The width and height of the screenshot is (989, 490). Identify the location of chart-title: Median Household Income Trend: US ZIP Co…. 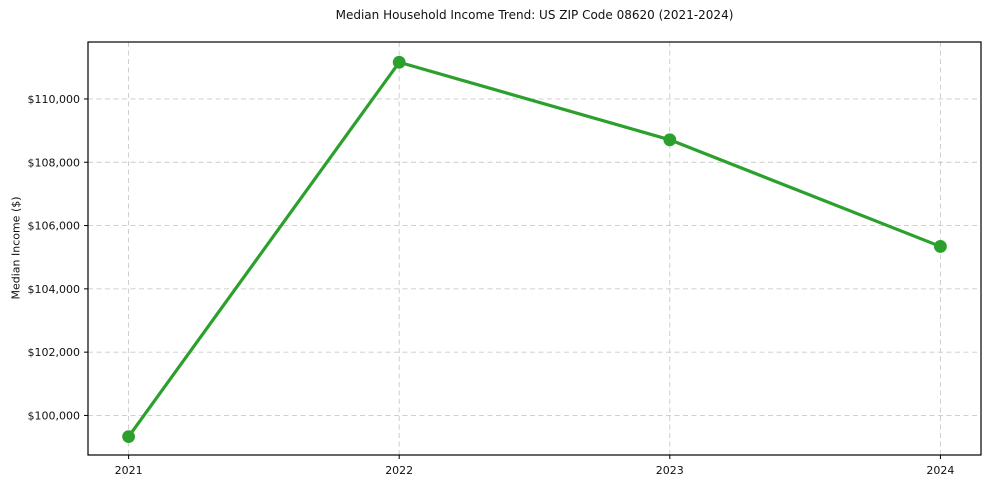
(534, 15).